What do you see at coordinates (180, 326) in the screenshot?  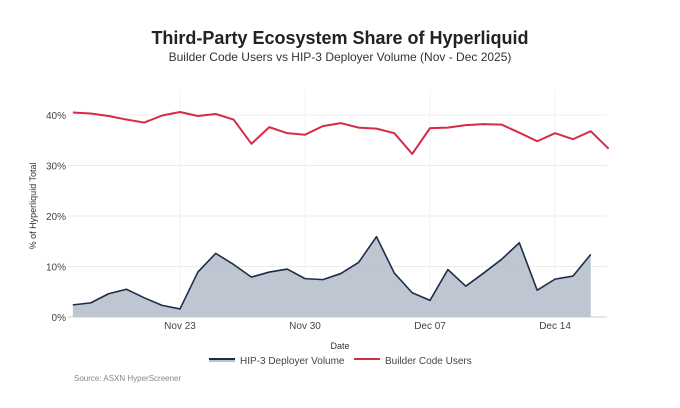 I see `x-tick-label: Nov 23` at bounding box center [180, 326].